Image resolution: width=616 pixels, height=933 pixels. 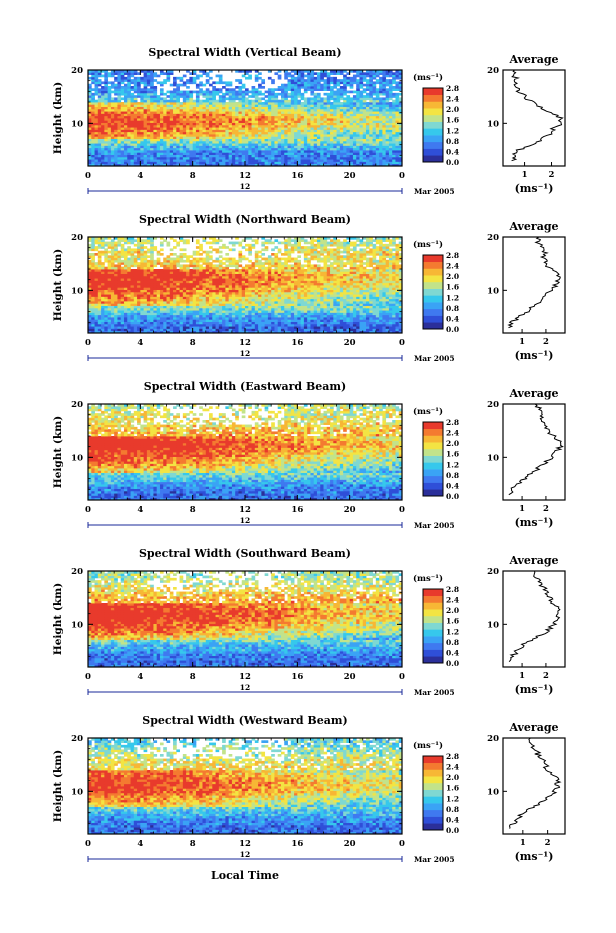 I want to click on colorbar-swatch, so click(x=433, y=158).